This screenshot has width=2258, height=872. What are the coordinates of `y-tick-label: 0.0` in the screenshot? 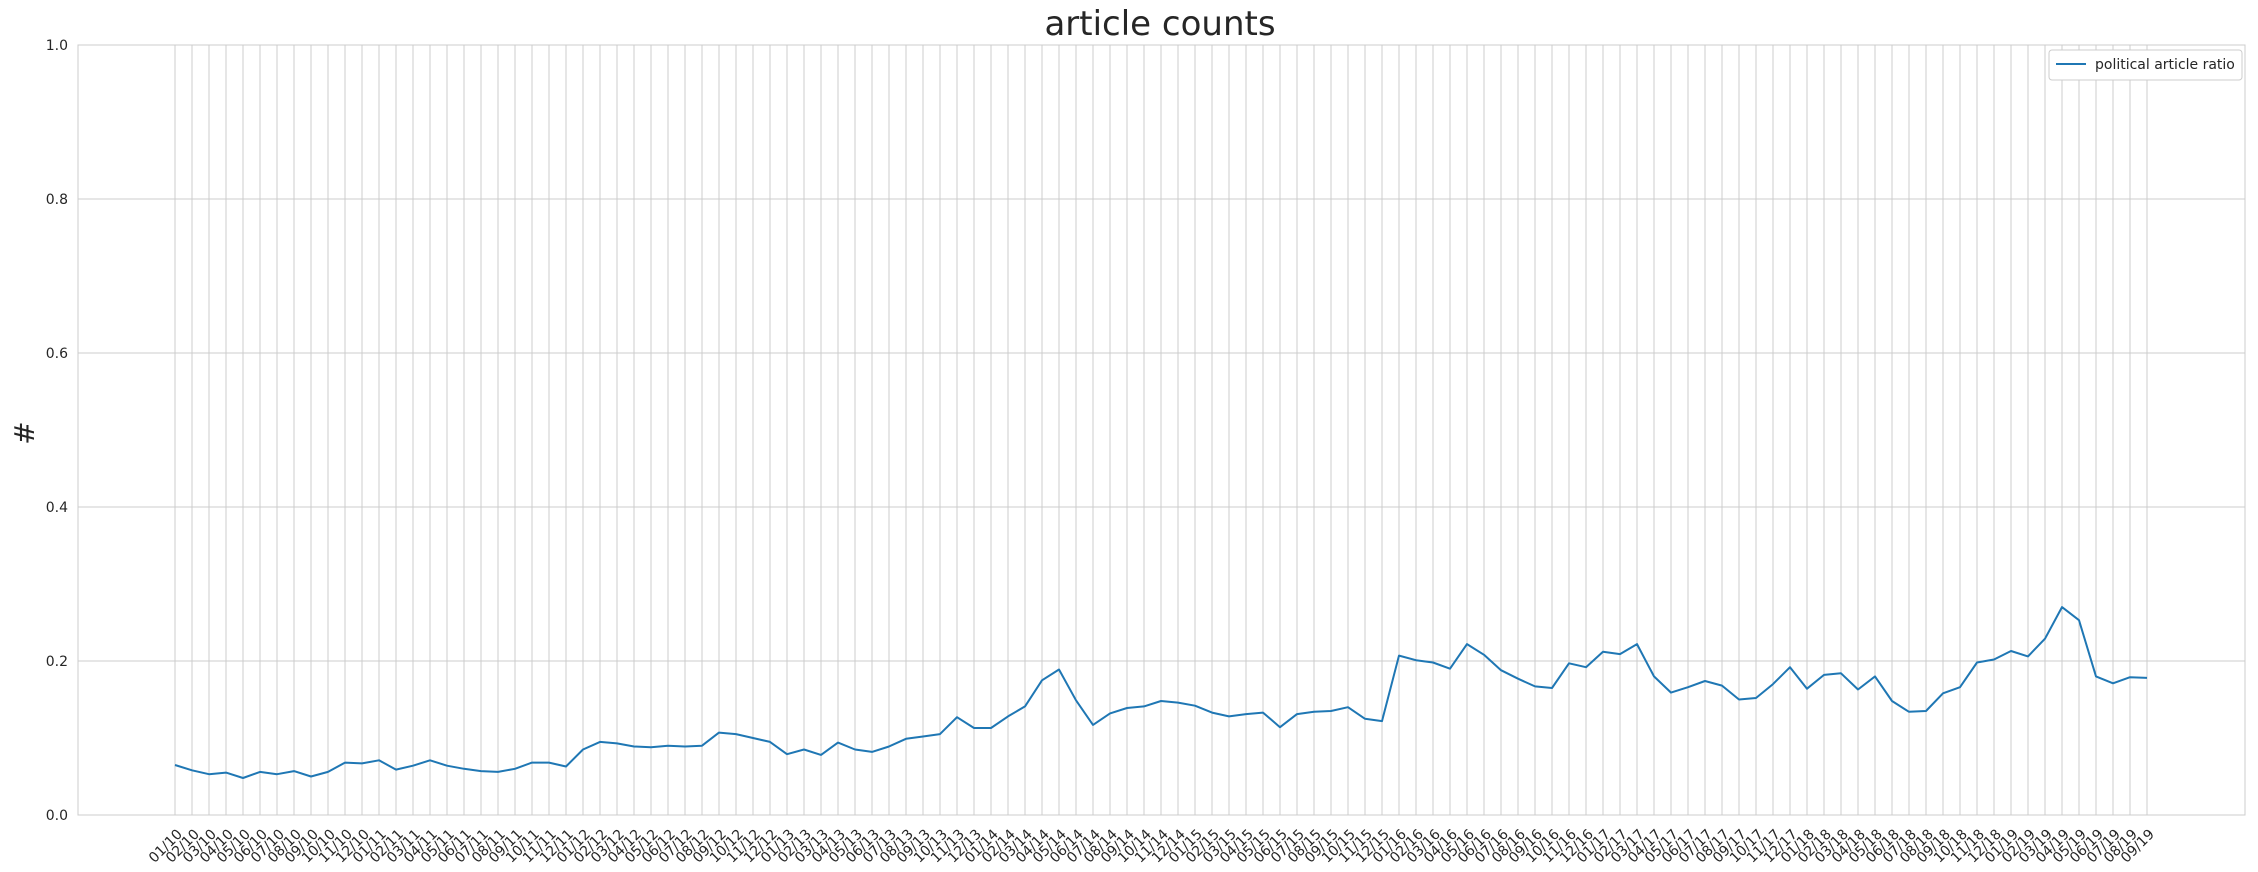 It's located at (57, 816).